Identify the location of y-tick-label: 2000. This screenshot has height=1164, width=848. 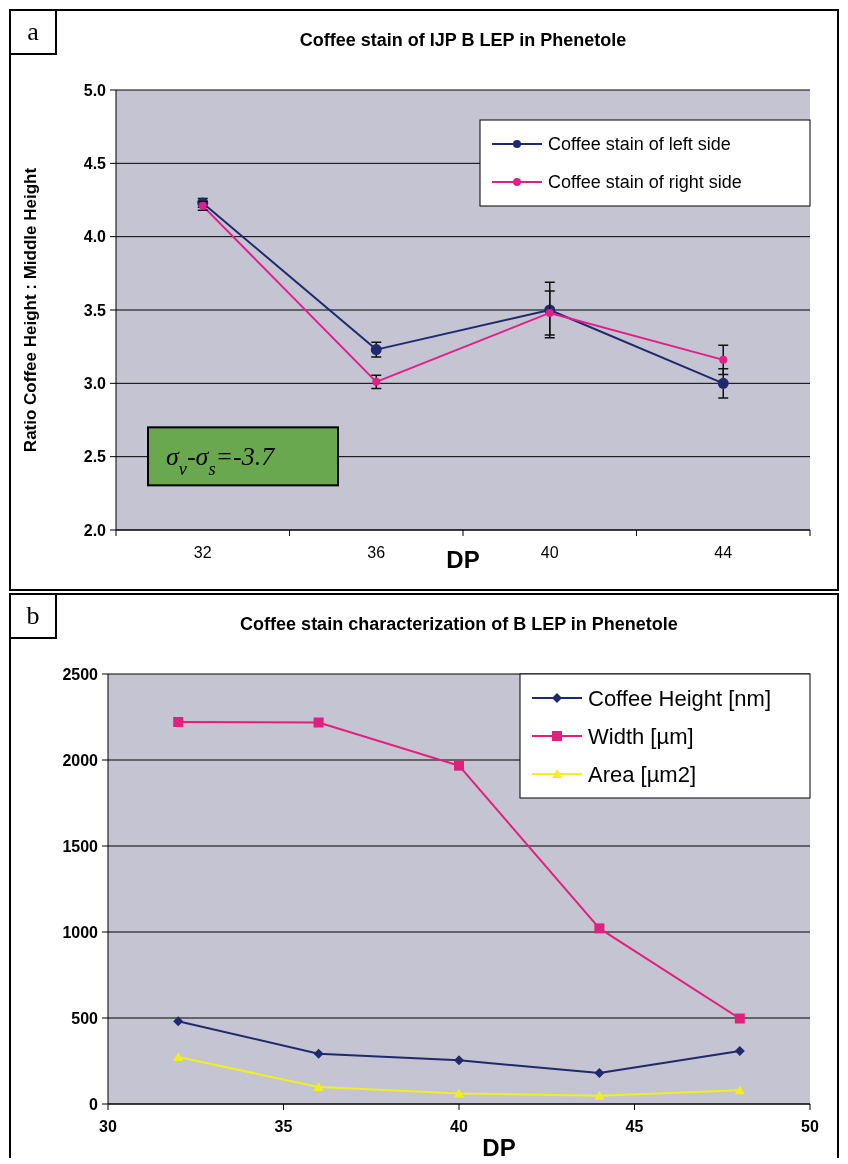
(80, 760).